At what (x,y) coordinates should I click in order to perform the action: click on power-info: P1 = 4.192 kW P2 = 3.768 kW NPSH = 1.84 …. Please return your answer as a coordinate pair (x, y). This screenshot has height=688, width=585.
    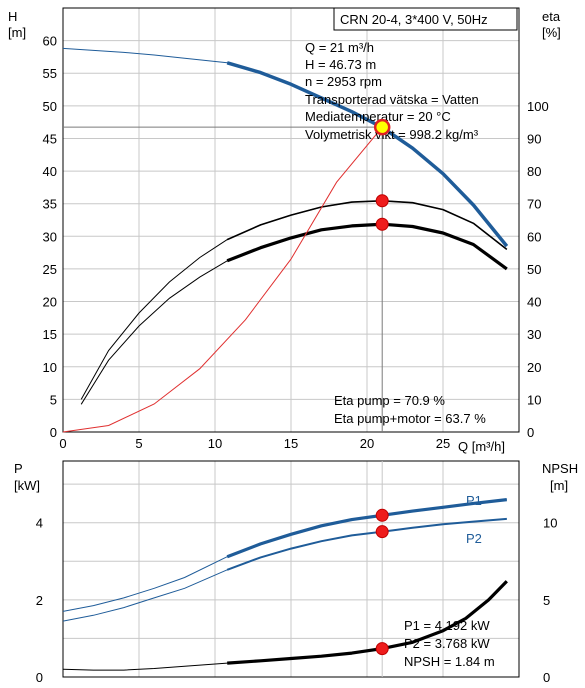
    Looking at the image, I should click on (449, 643).